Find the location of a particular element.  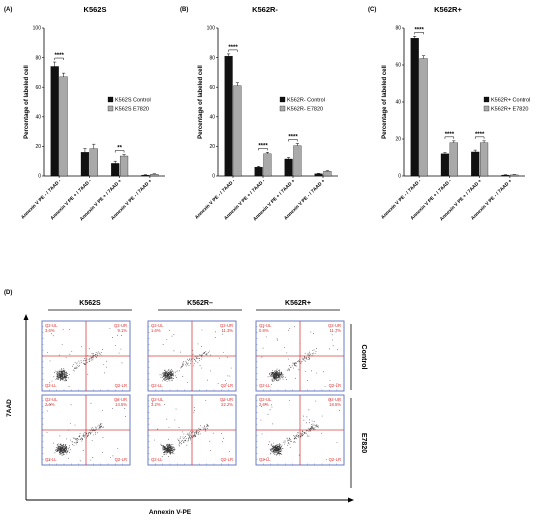

quadrant-value-ur: 18.5% is located at coordinates (335, 404).